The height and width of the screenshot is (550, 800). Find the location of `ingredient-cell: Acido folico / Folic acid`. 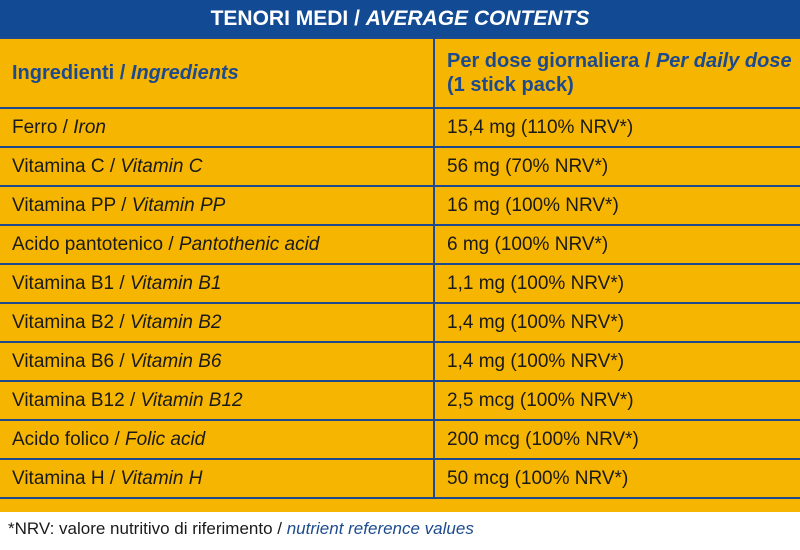

ingredient-cell: Acido folico / Folic acid is located at coordinates (217, 439).